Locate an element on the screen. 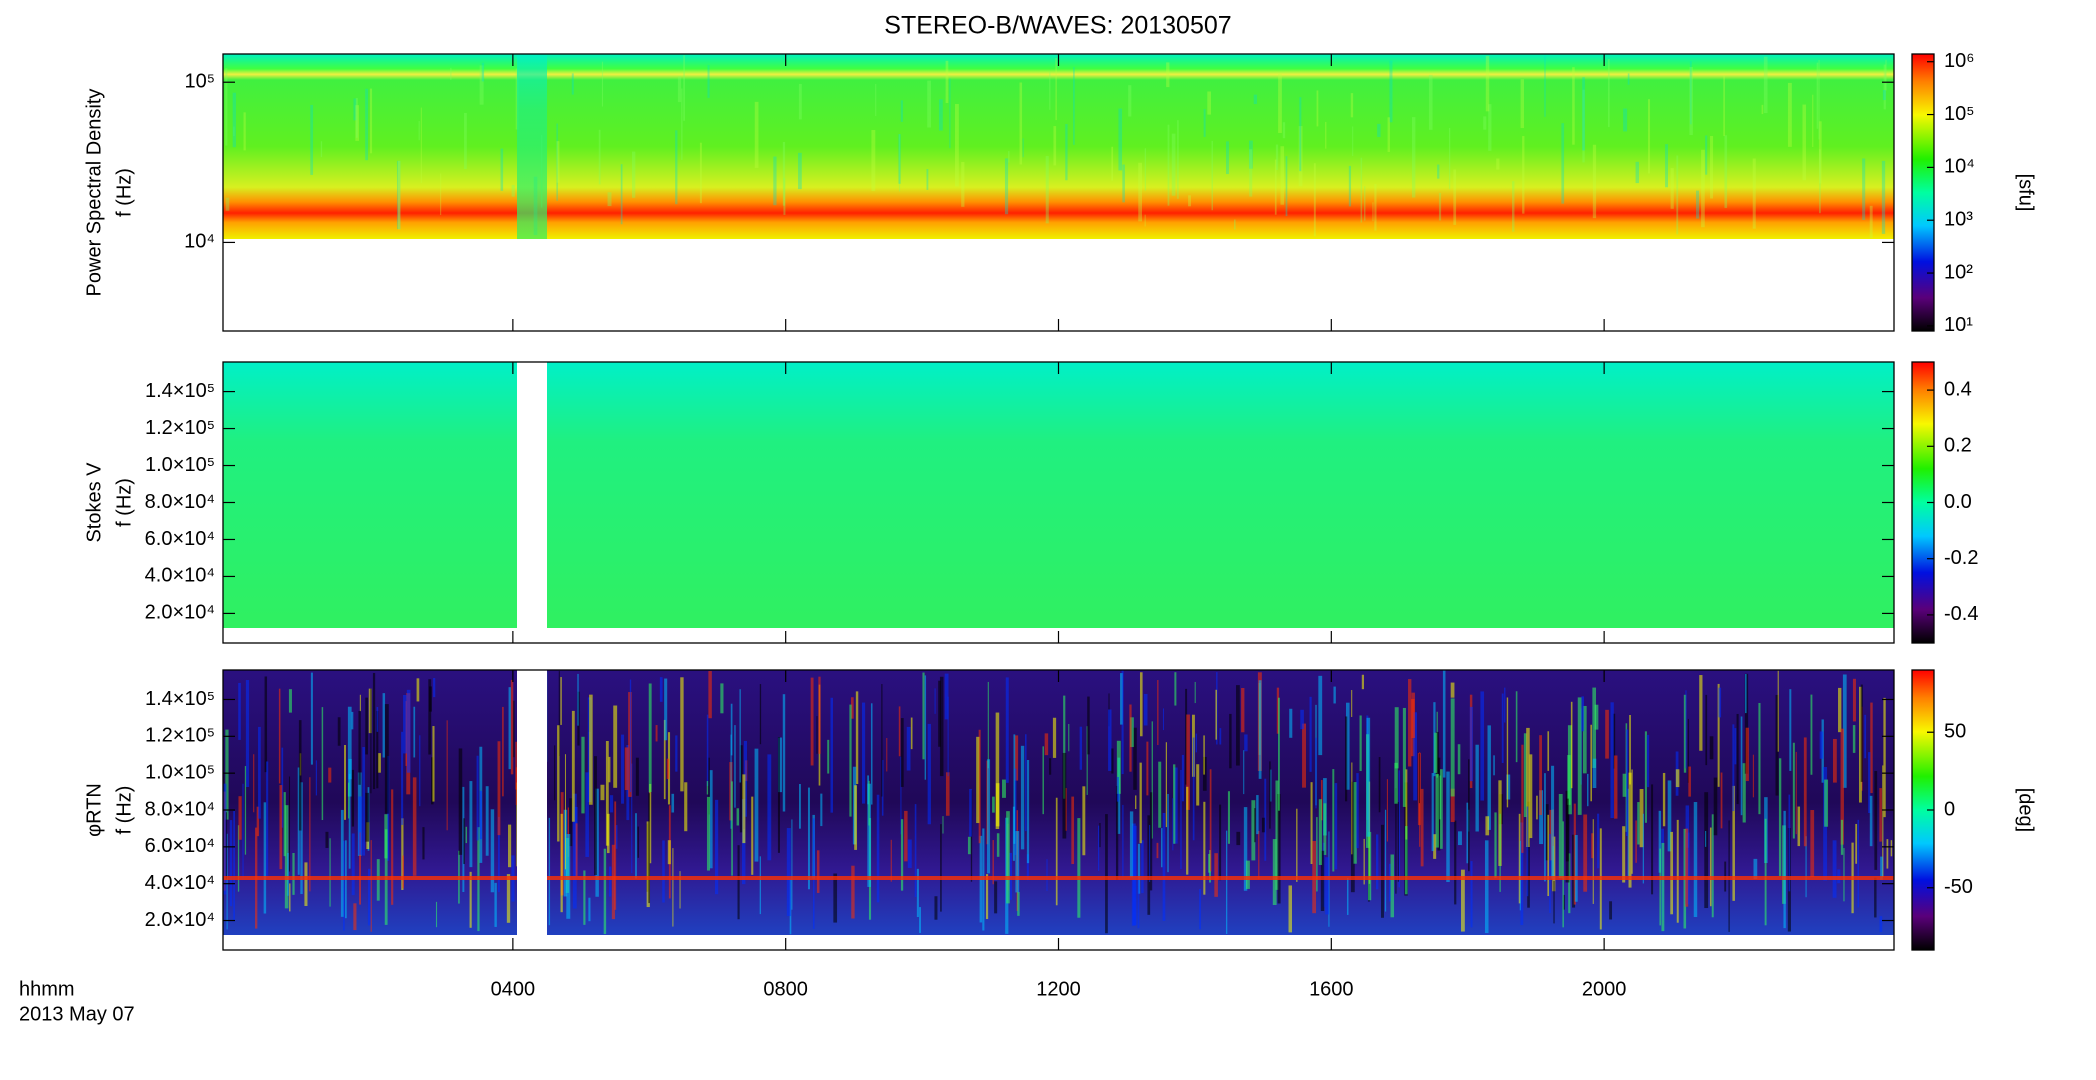 Image resolution: width=2096 pixels, height=1080 pixels. x-tick-label: 1600 is located at coordinates (1331, 989).